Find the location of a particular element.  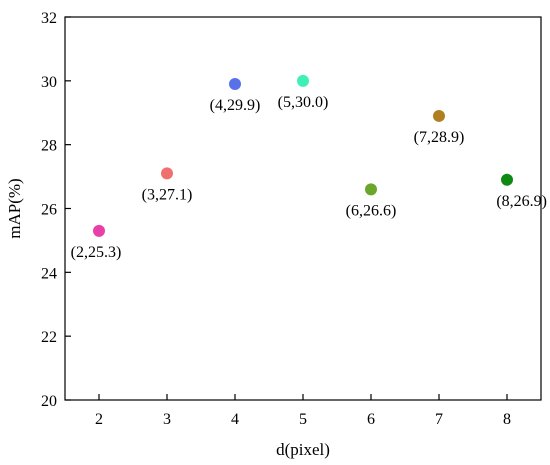

x-axis-title: d(pixel) is located at coordinates (303, 449).